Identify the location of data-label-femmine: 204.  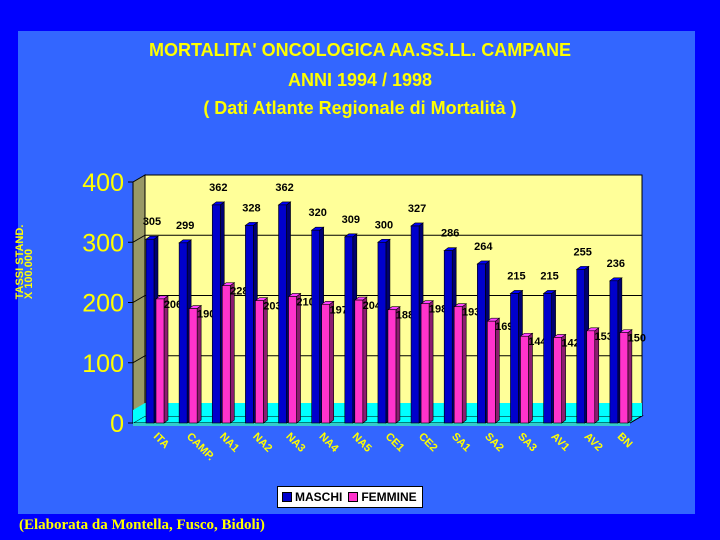
(372, 306).